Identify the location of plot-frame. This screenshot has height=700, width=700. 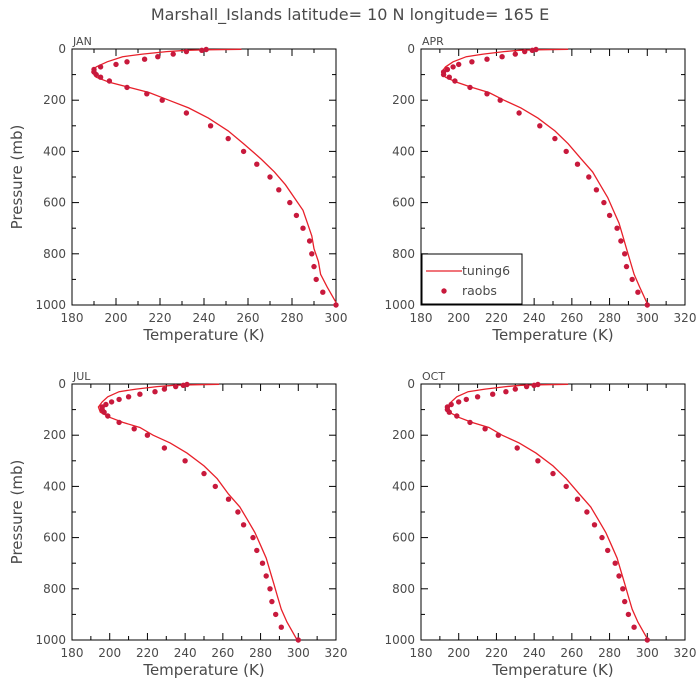
(204, 177).